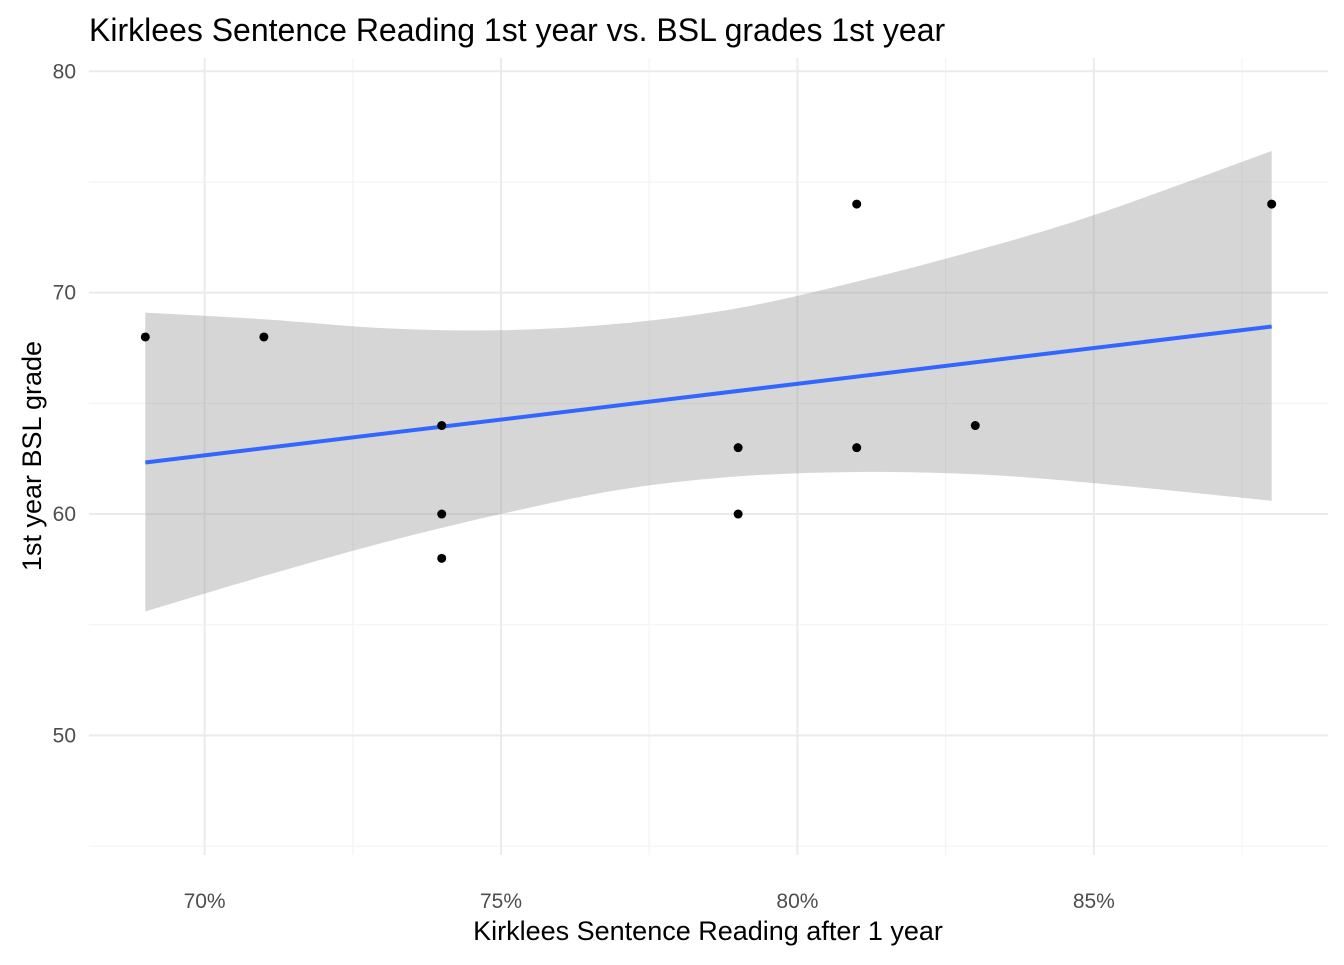 The image size is (1344, 965). Describe the element at coordinates (64, 514) in the screenshot. I see `y-tick-label: 60` at that location.